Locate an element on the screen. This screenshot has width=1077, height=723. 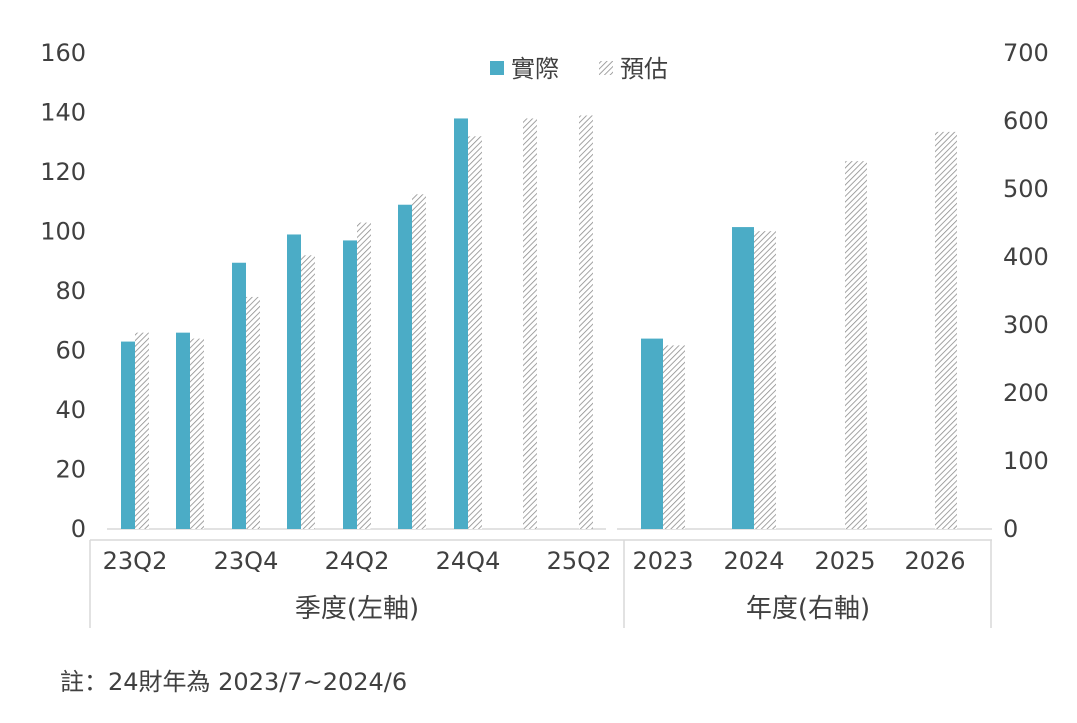
bar-estimate-24Q4 is located at coordinates (475, 333).